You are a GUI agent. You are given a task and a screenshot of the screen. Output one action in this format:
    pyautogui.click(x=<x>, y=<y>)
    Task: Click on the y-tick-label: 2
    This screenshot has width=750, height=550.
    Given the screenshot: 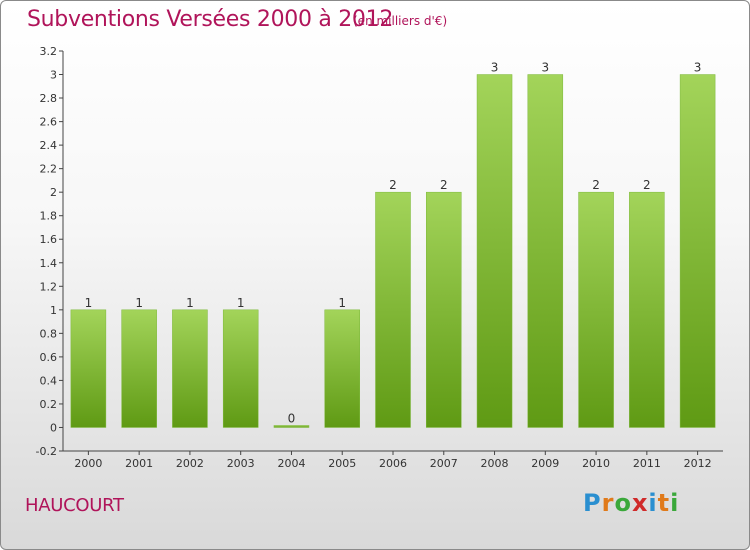 What is the action you would take?
    pyautogui.click(x=53, y=192)
    